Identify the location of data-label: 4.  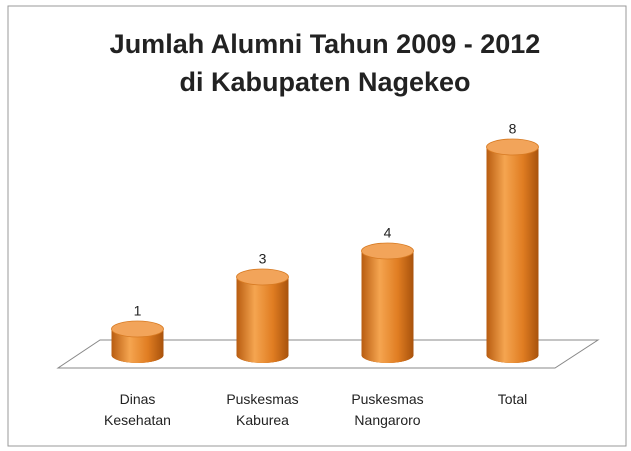
(388, 233).